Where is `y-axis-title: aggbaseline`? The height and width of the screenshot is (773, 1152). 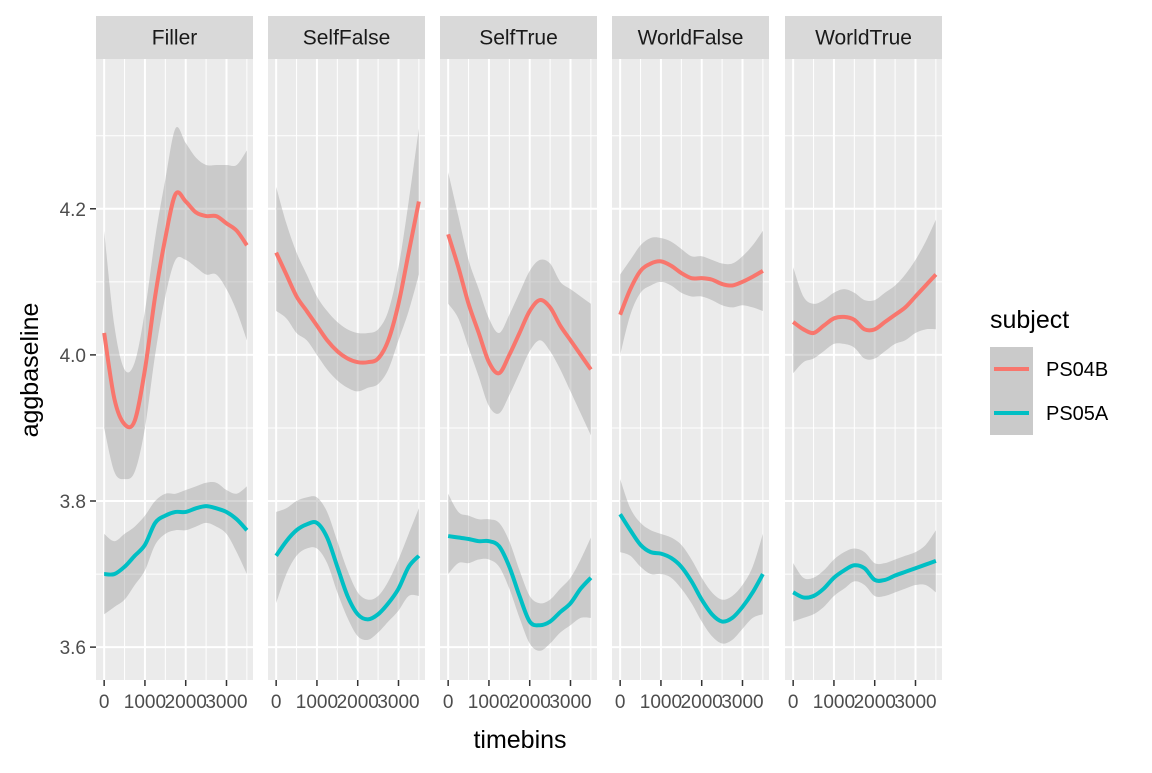
y-axis-title: aggbaseline is located at coordinates (30, 370).